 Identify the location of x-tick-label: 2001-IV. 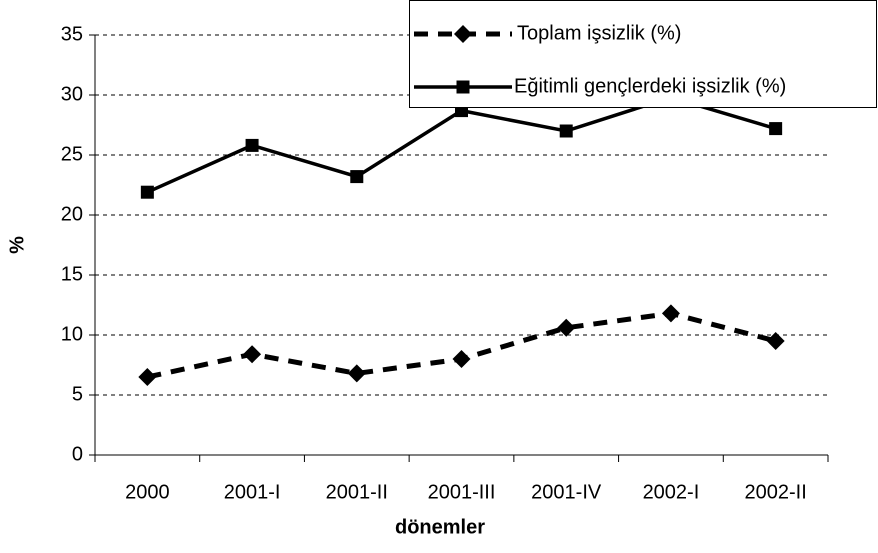
(566, 492).